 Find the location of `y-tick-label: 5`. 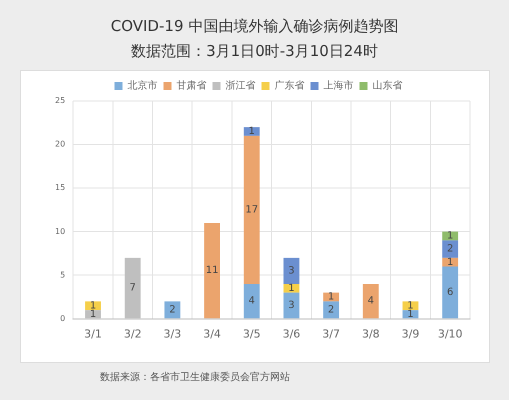

y-tick-label: 5 is located at coordinates (63, 275).